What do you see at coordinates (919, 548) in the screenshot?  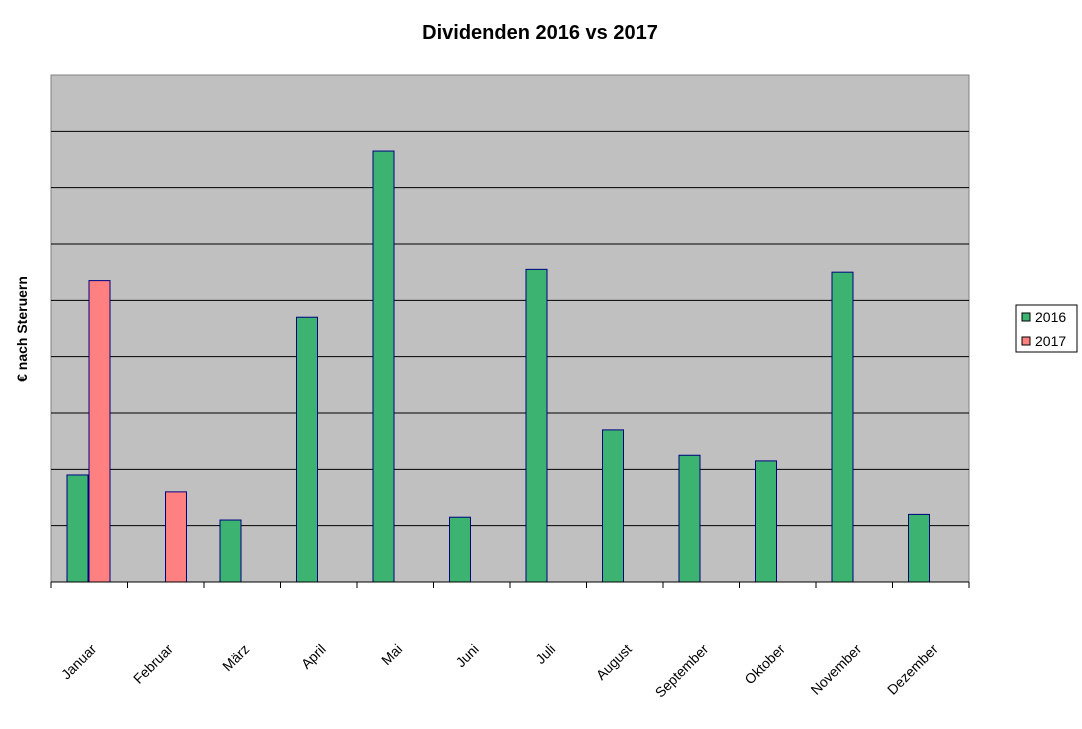 I see `bar-2016-dezember` at bounding box center [919, 548].